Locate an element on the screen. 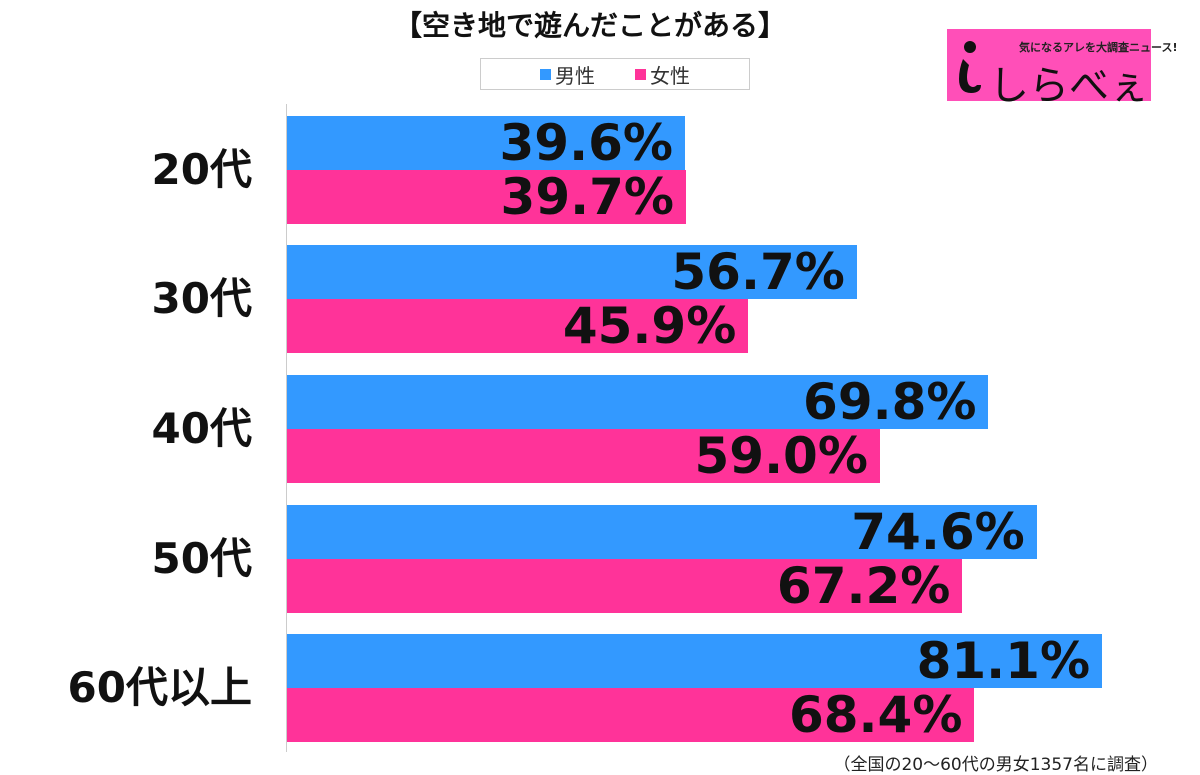  category-label: 30代 is located at coordinates (201, 298).